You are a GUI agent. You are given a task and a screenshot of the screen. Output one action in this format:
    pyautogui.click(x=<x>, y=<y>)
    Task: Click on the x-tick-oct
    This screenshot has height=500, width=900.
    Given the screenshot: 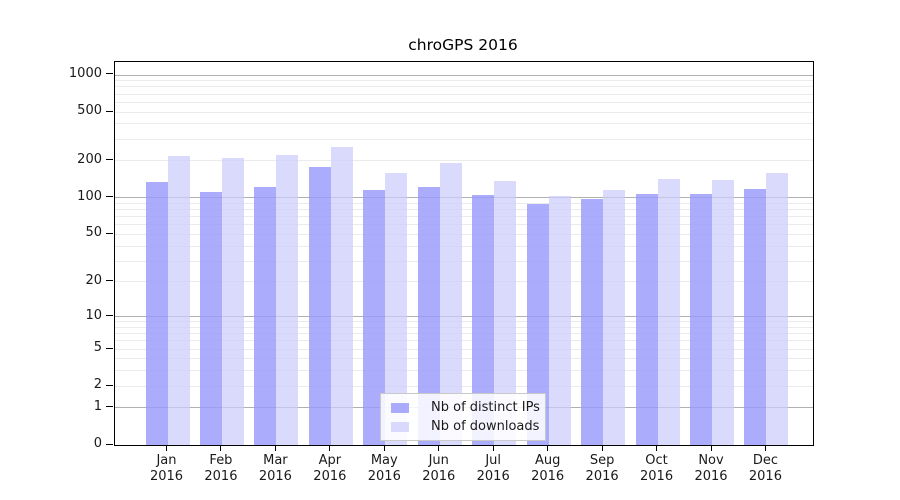 What is the action you would take?
    pyautogui.click(x=657, y=448)
    